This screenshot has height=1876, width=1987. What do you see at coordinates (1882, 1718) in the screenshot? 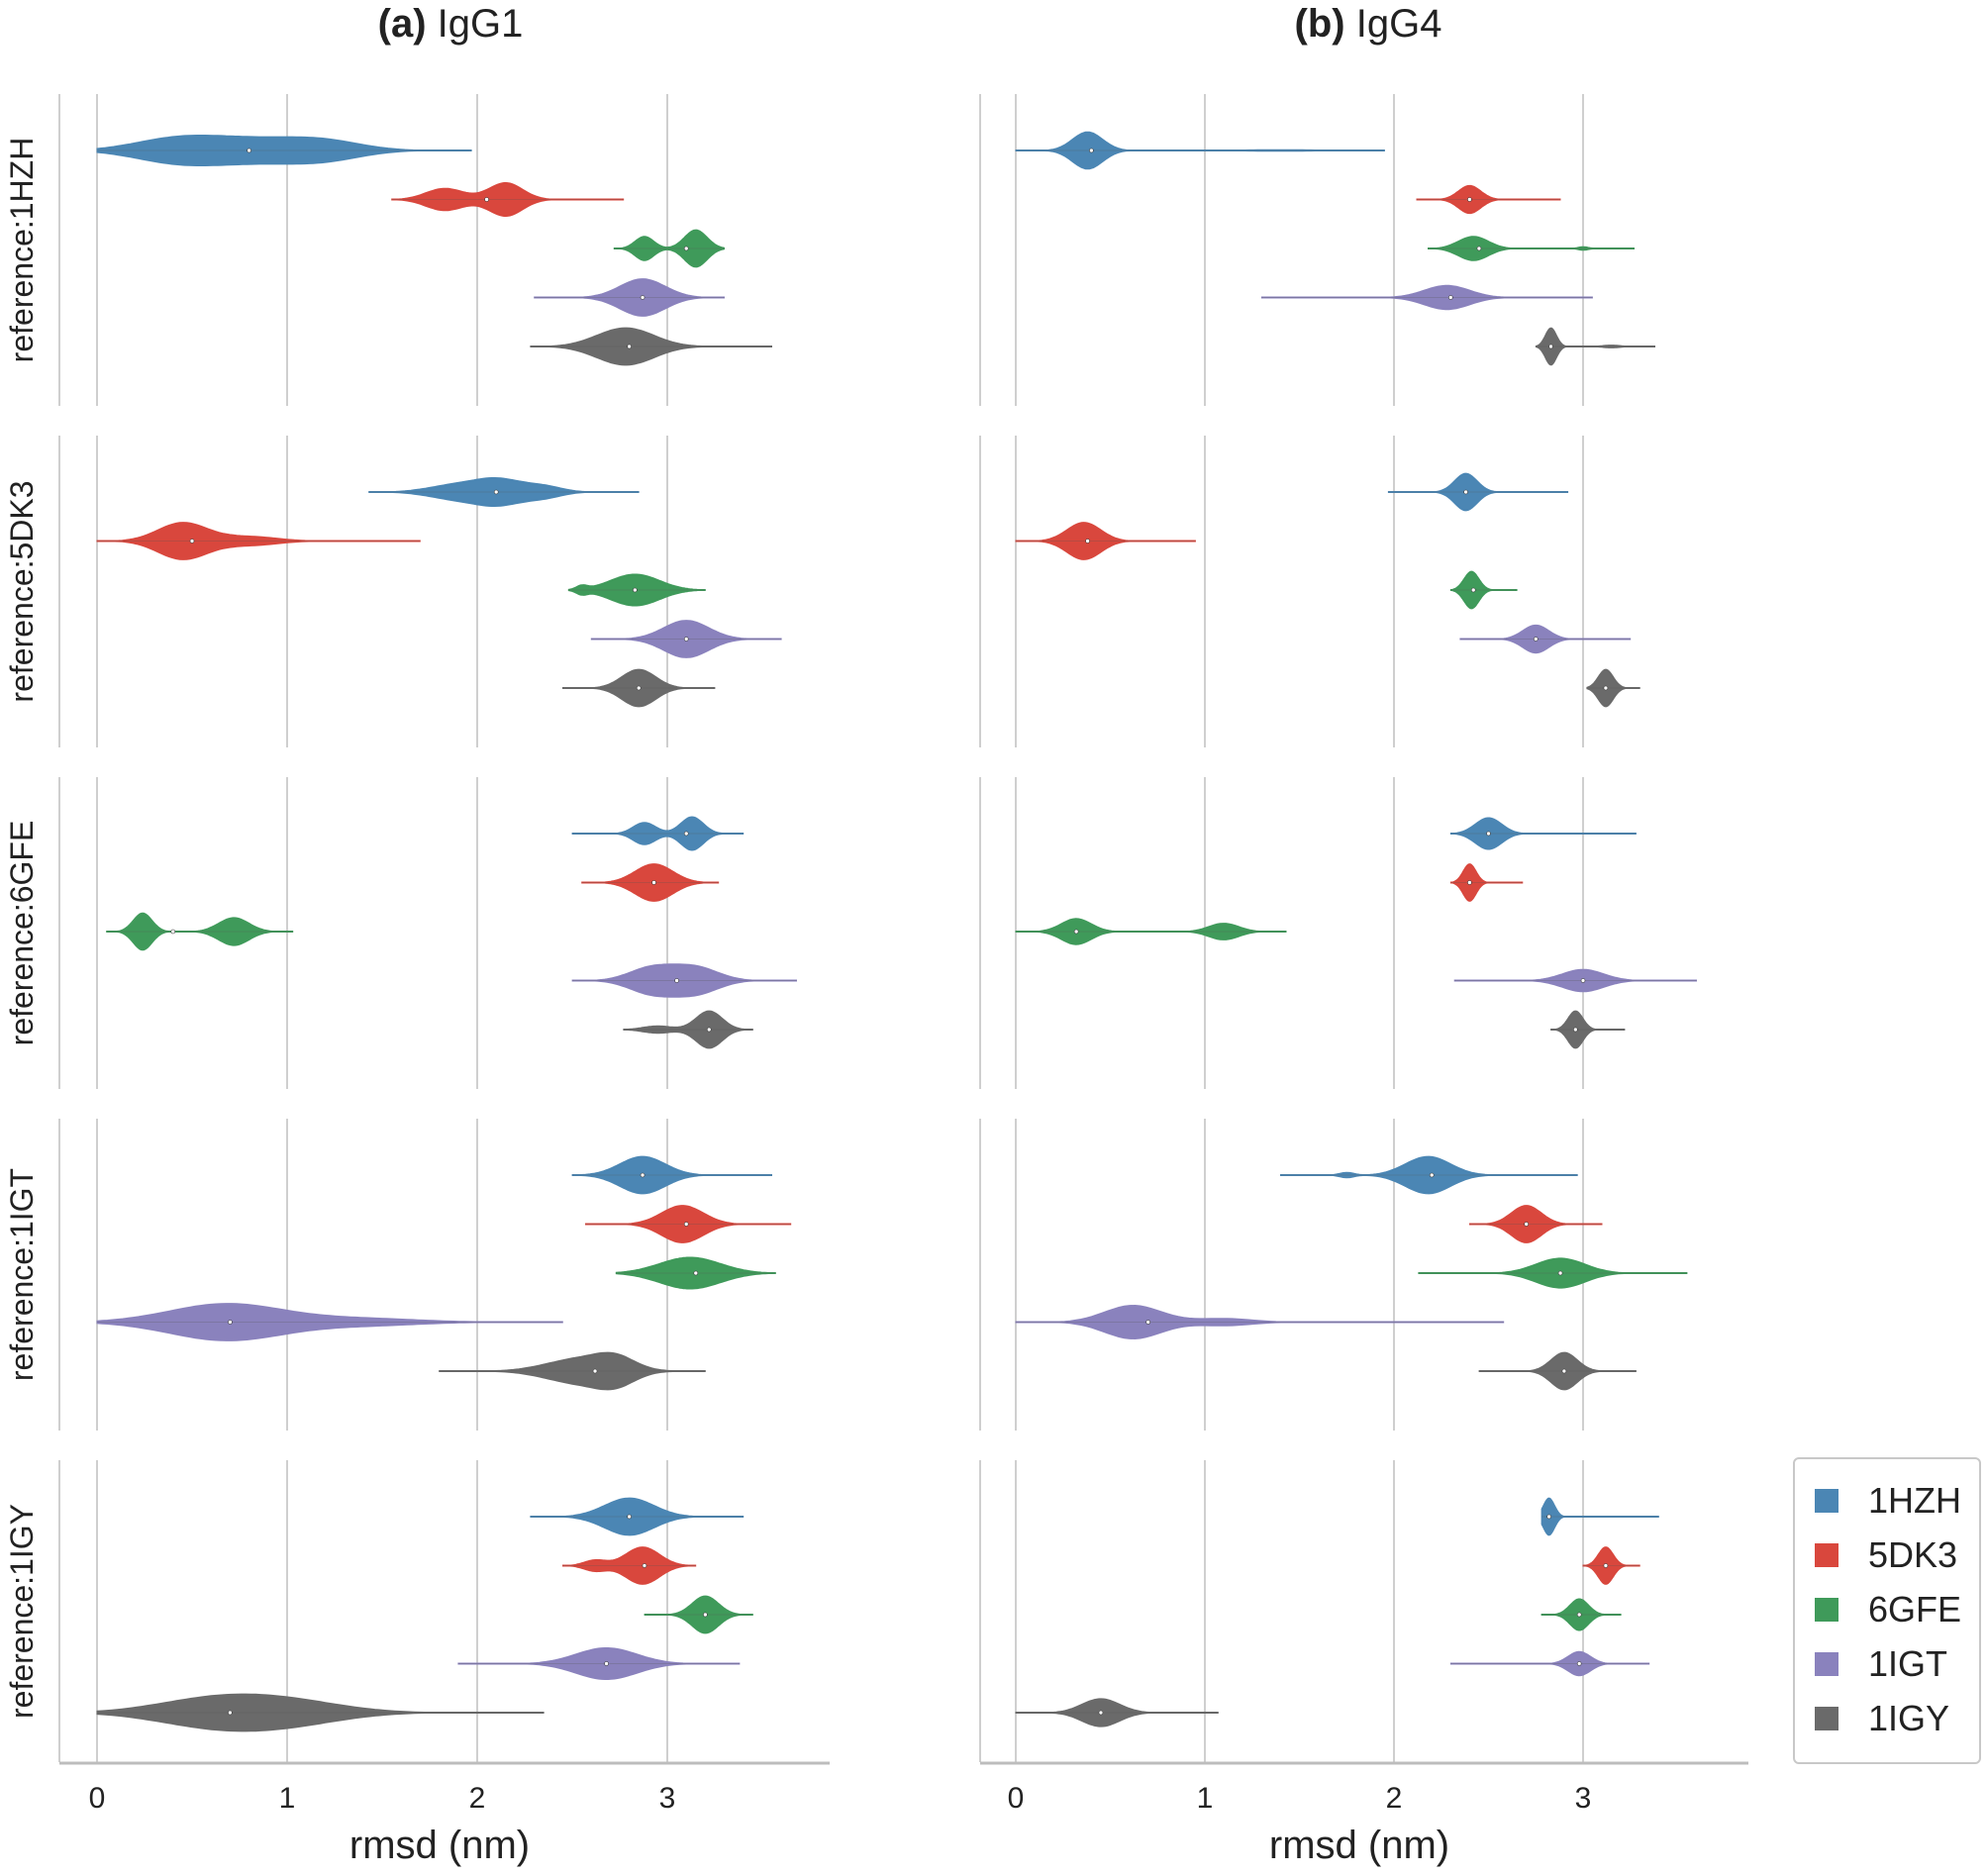
I see `legend-item-1igy: 1IGY` at bounding box center [1882, 1718].